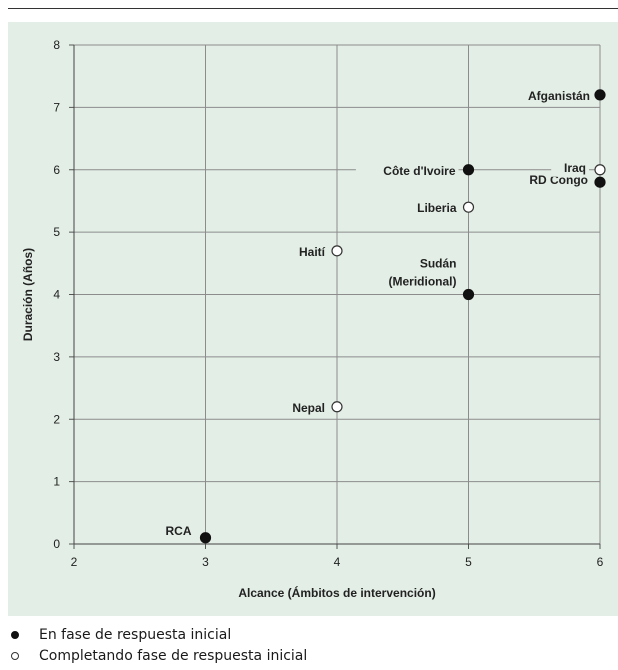  I want to click on point-label: Iraq, so click(575, 168).